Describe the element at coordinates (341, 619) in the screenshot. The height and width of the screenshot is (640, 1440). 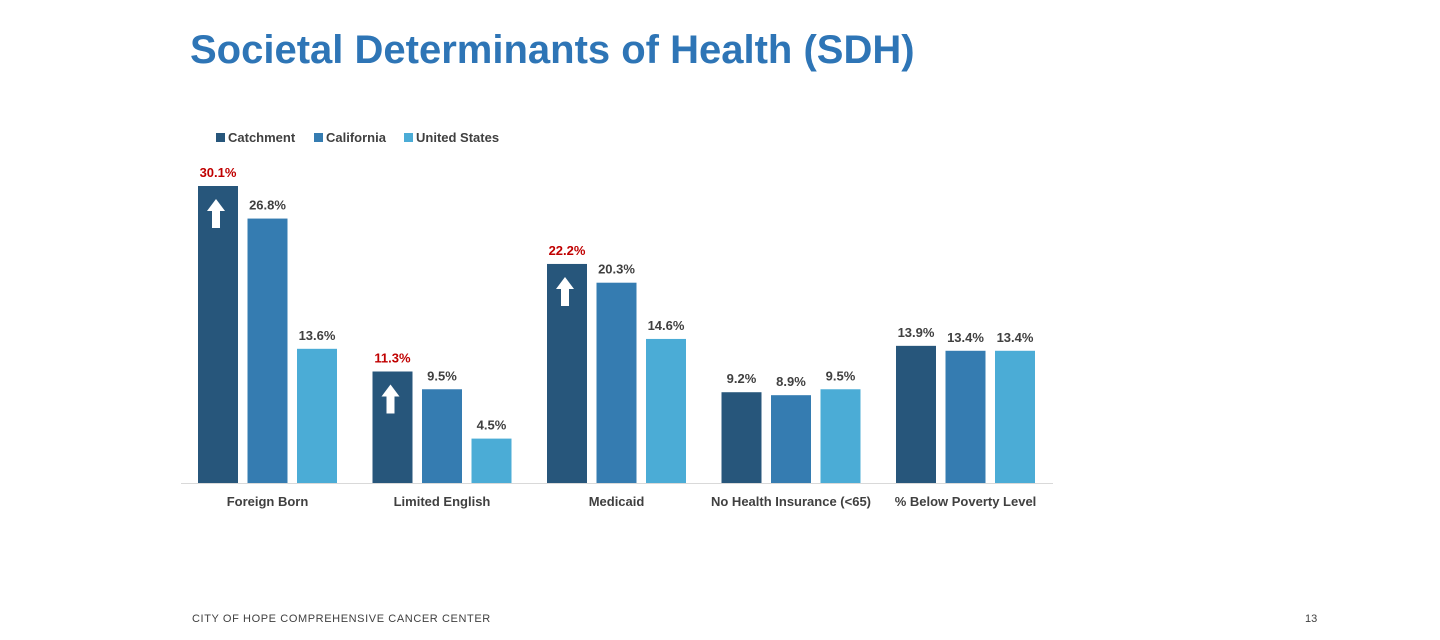
I see `slide-footer: CITY OF HOPE COMPREHENSIVE CANCER CENTER` at that location.